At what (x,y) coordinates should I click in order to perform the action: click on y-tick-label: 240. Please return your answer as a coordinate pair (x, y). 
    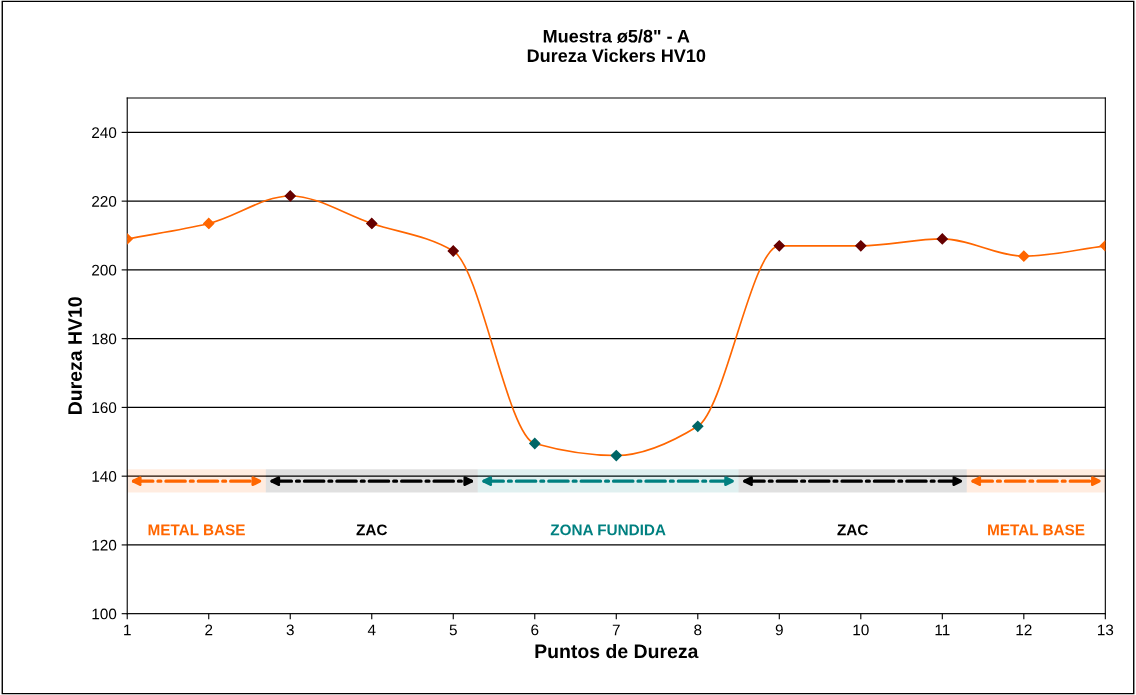
    Looking at the image, I should click on (104, 133).